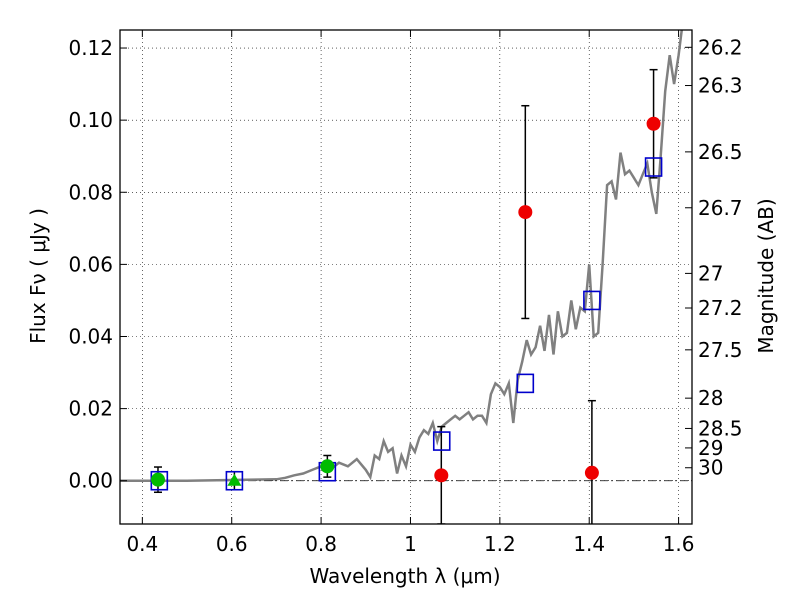 Image resolution: width=800 pixels, height=600 pixels. I want to click on y-tick-label: 0.08, so click(90, 192).